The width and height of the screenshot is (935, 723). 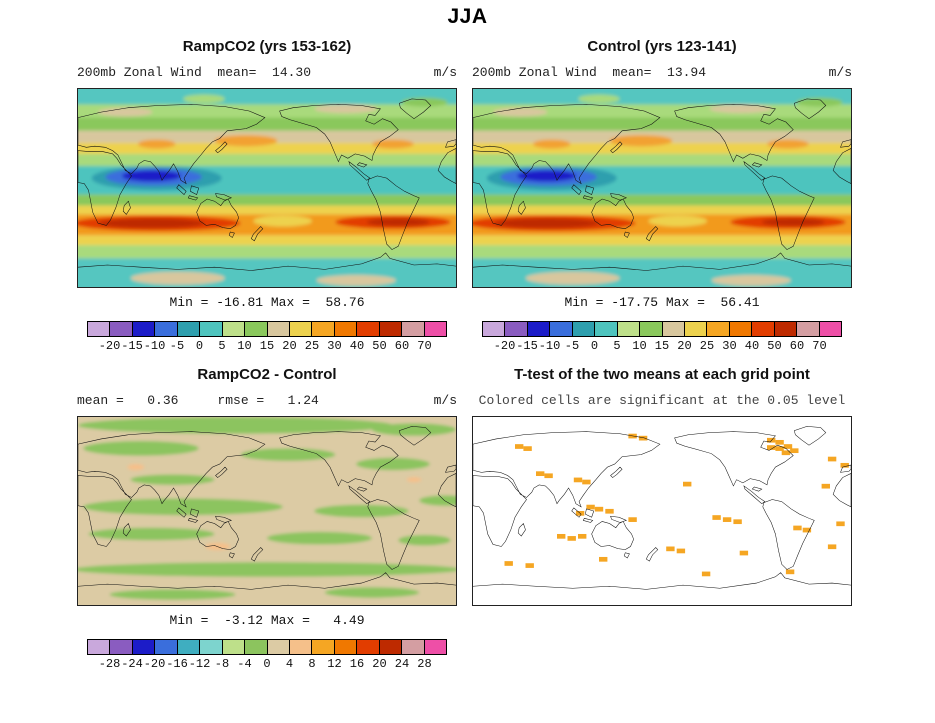 I want to click on ttest-map, so click(x=662, y=511).